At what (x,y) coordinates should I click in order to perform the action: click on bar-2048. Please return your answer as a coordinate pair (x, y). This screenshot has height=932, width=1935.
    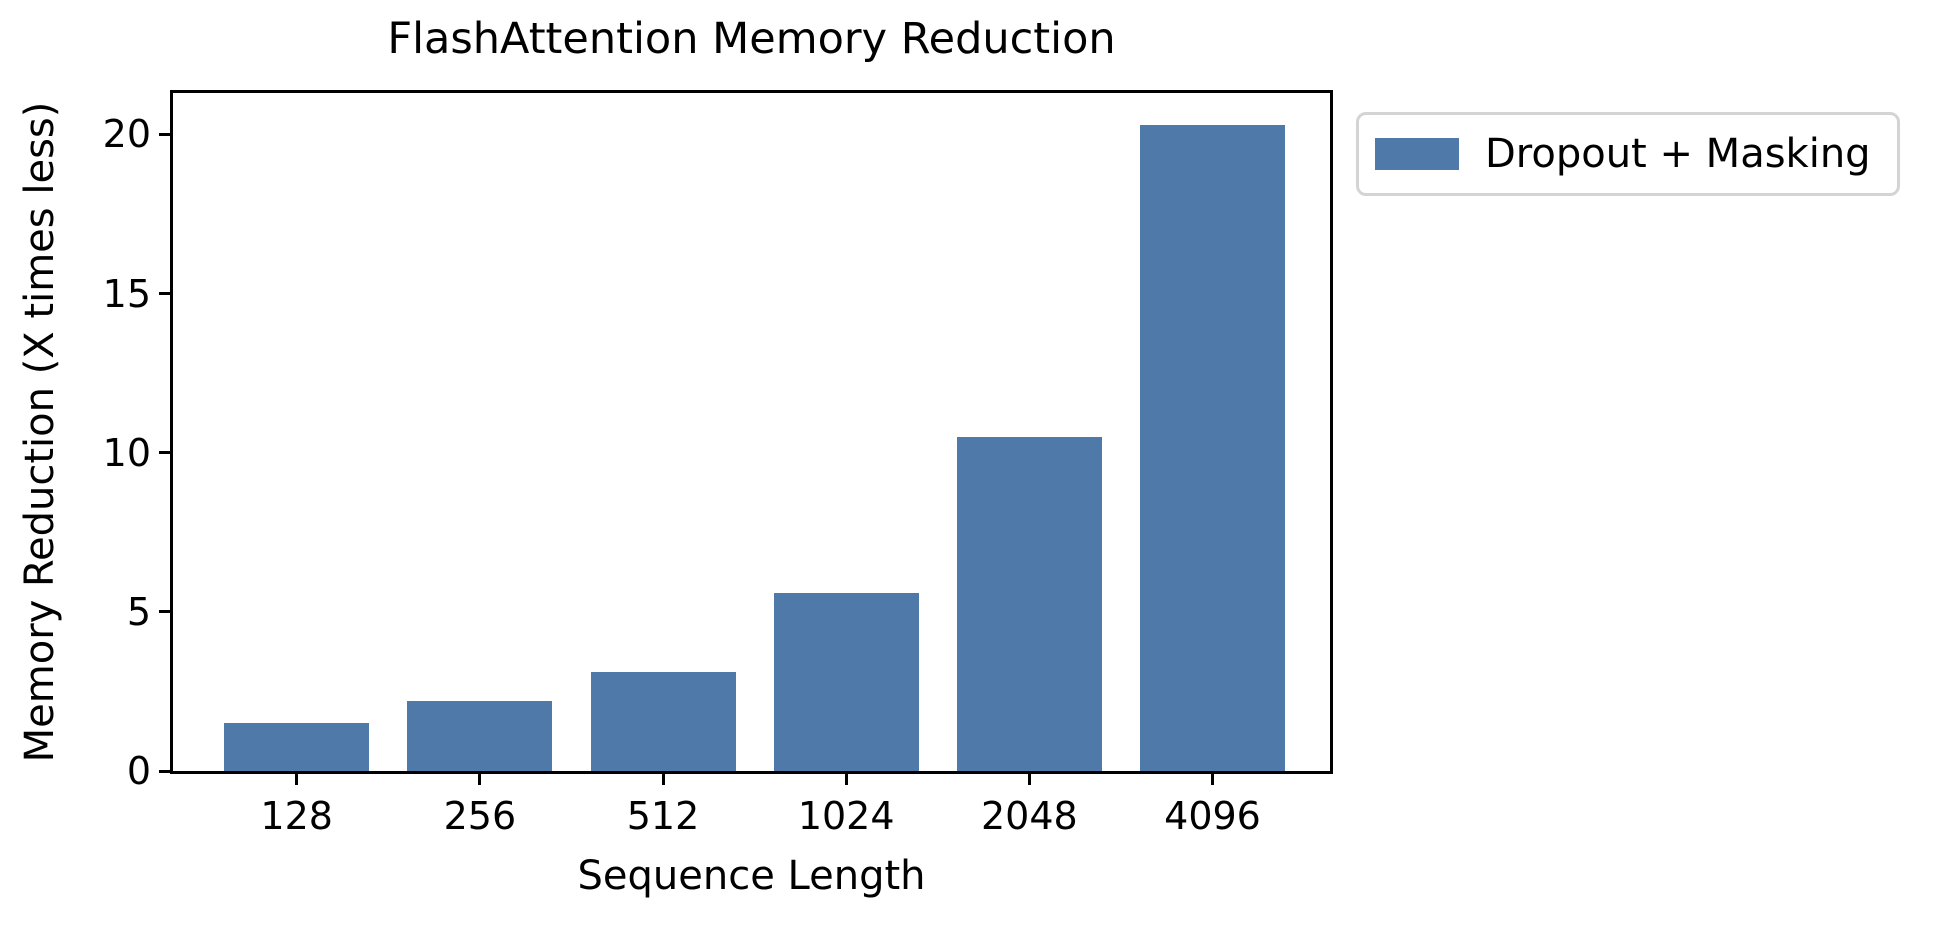
    Looking at the image, I should click on (1029, 603).